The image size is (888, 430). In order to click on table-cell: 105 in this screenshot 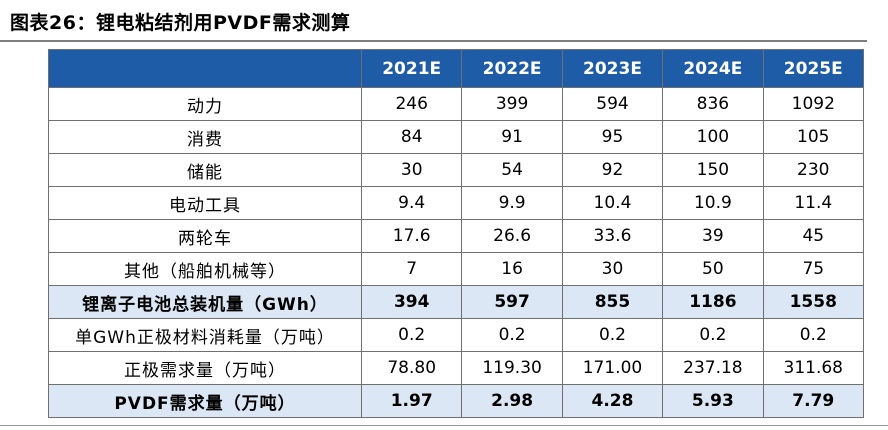, I will do `click(813, 137)`.